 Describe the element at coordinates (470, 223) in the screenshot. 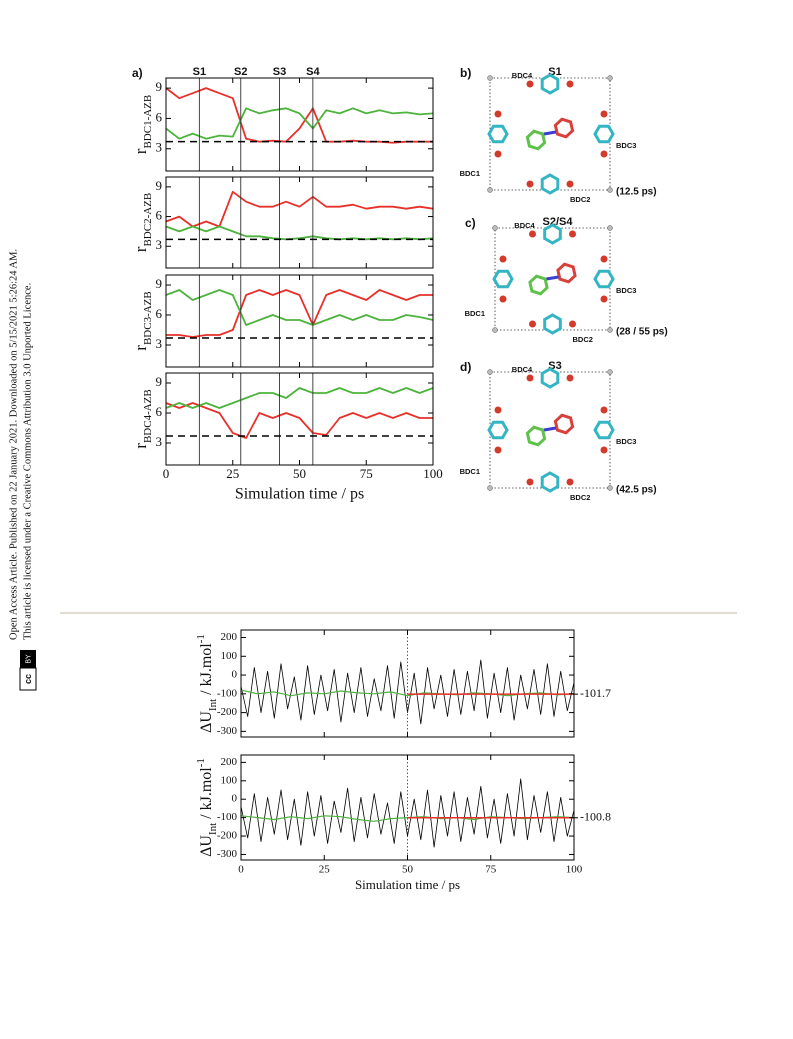

I see `panel-label: c)` at that location.